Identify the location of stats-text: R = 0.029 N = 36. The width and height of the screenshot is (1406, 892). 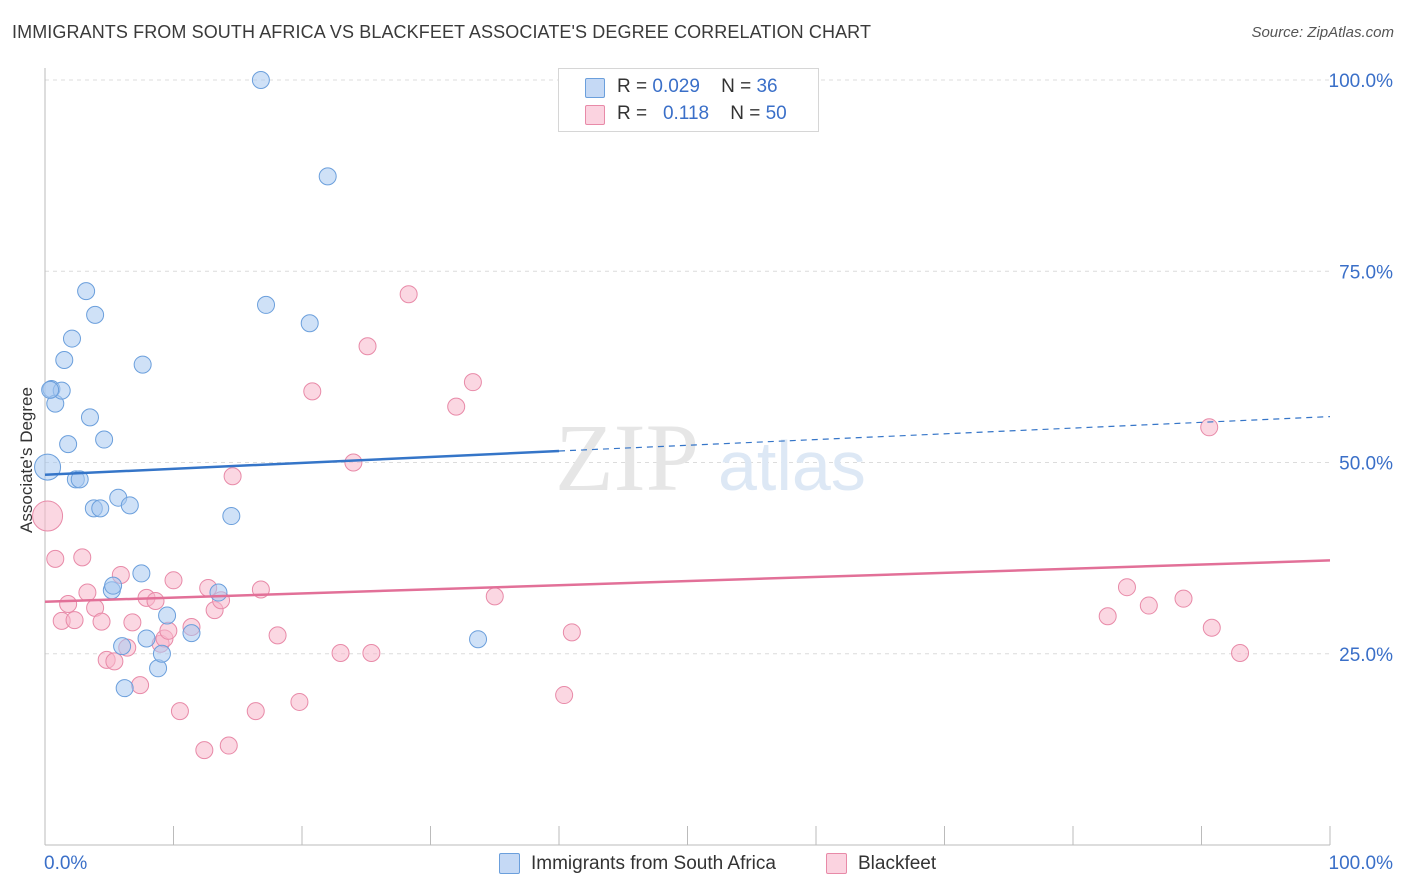
(697, 86).